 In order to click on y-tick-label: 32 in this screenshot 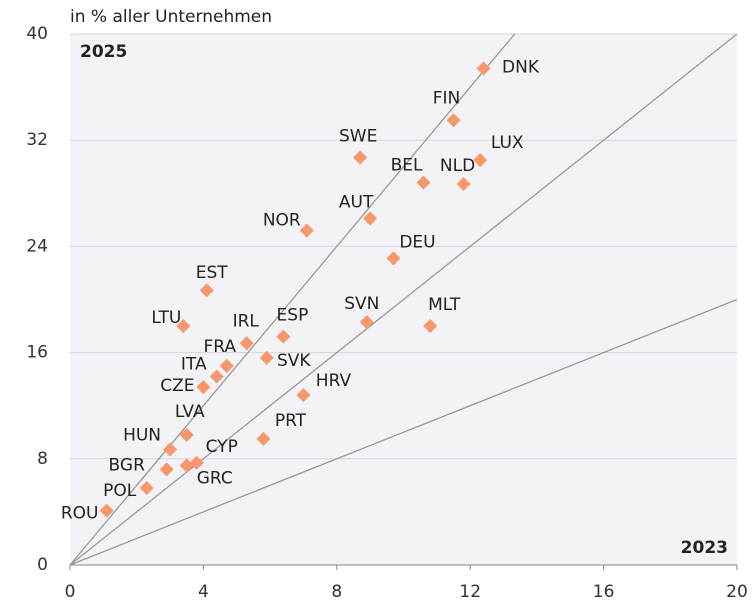, I will do `click(37, 140)`.